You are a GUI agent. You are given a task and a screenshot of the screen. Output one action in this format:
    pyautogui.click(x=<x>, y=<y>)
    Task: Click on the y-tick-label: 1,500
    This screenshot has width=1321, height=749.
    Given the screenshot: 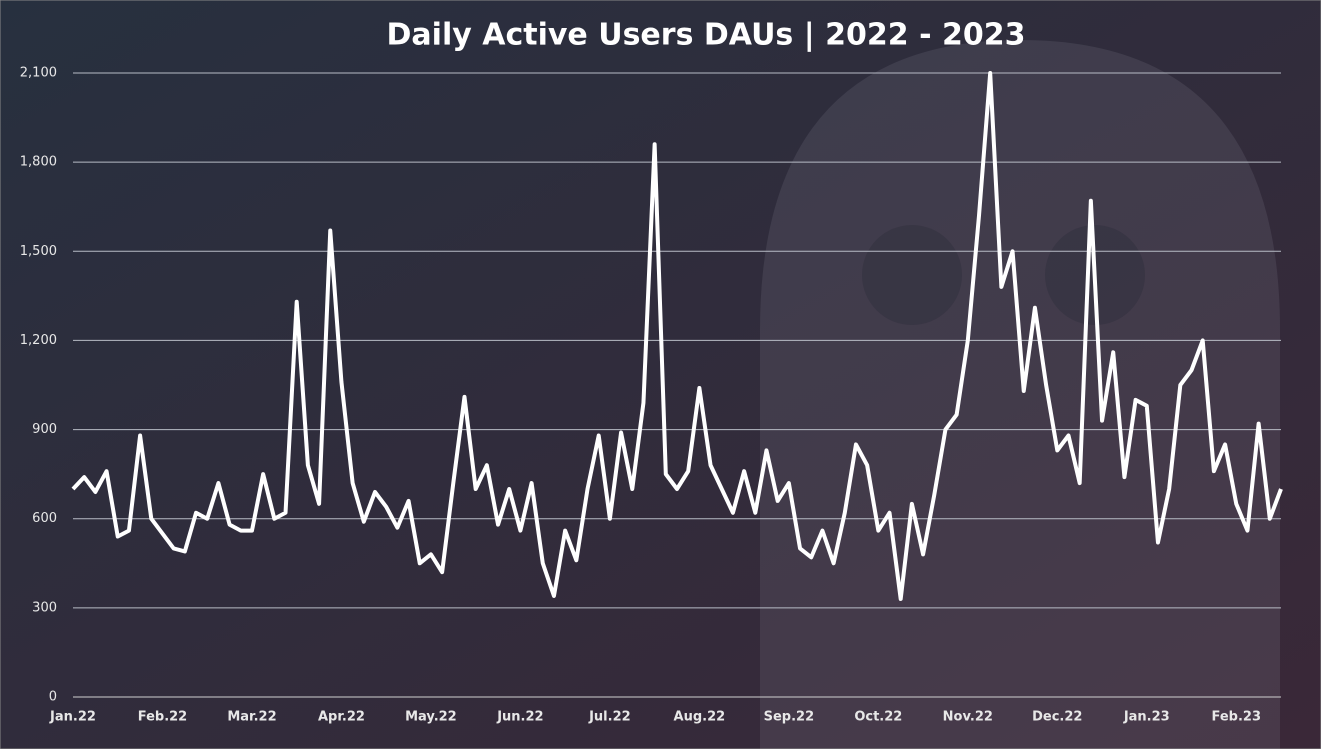 What is the action you would take?
    pyautogui.click(x=38, y=251)
    